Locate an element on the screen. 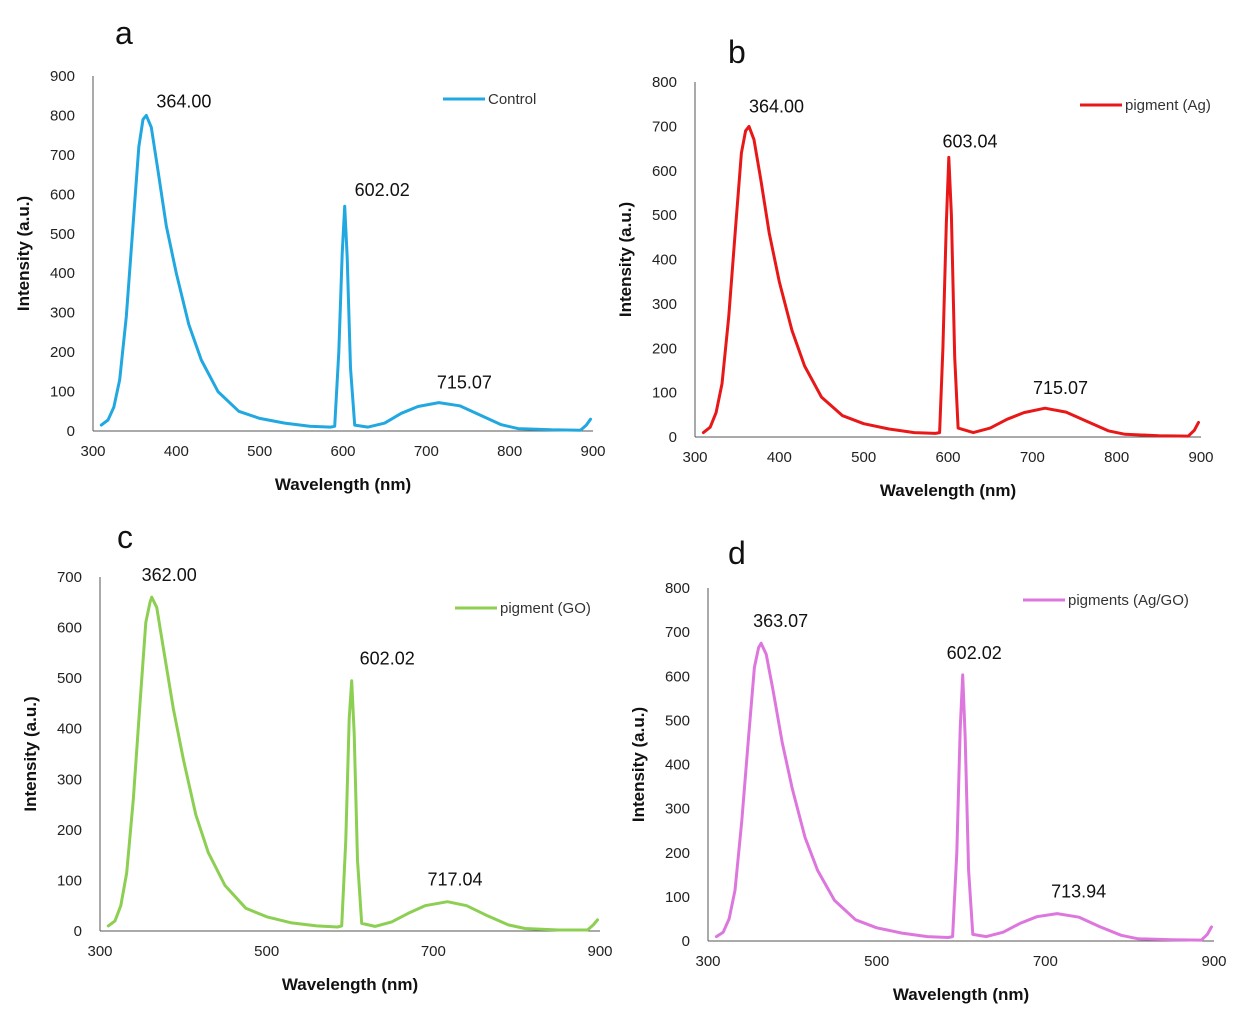 Image resolution: width=1245 pixels, height=1014 pixels. panel-letter: c is located at coordinates (125, 537).